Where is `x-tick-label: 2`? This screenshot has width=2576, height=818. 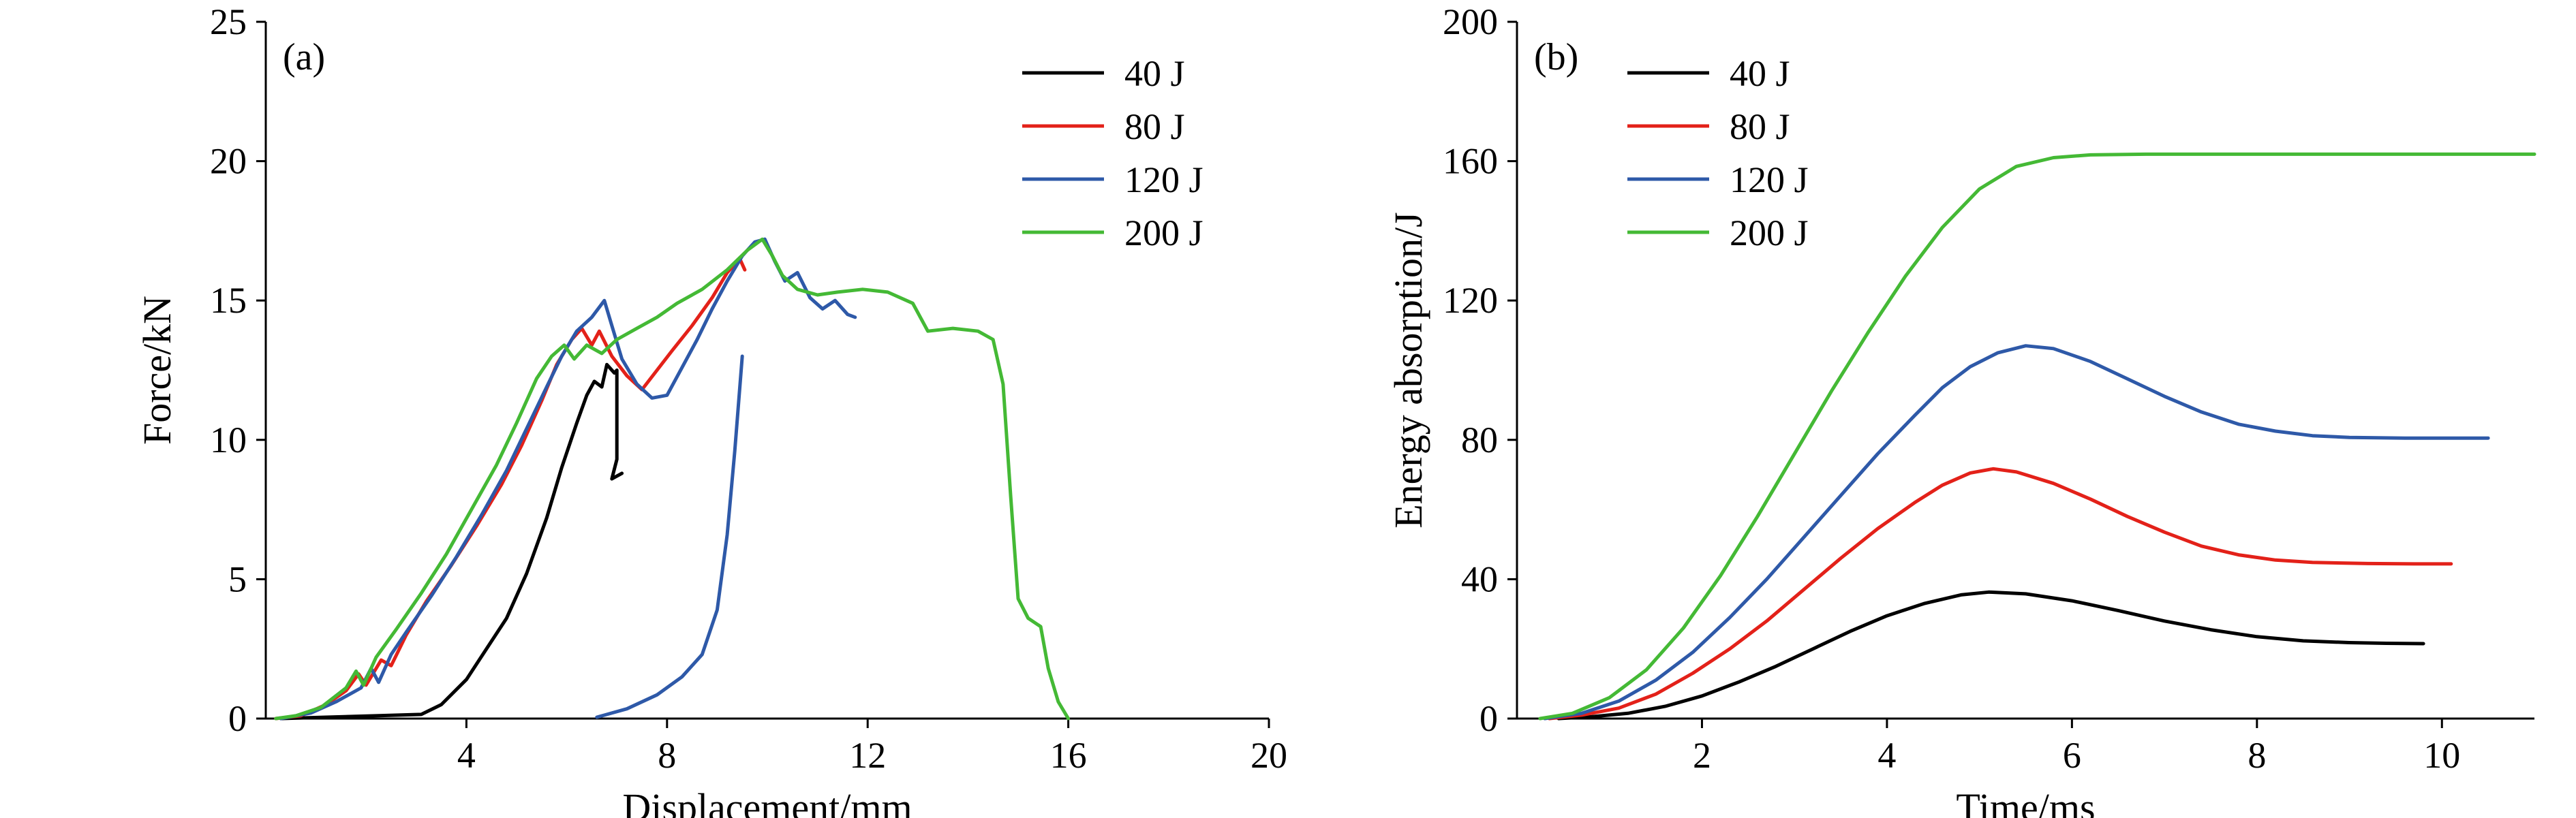
x-tick-label: 2 is located at coordinates (1702, 755).